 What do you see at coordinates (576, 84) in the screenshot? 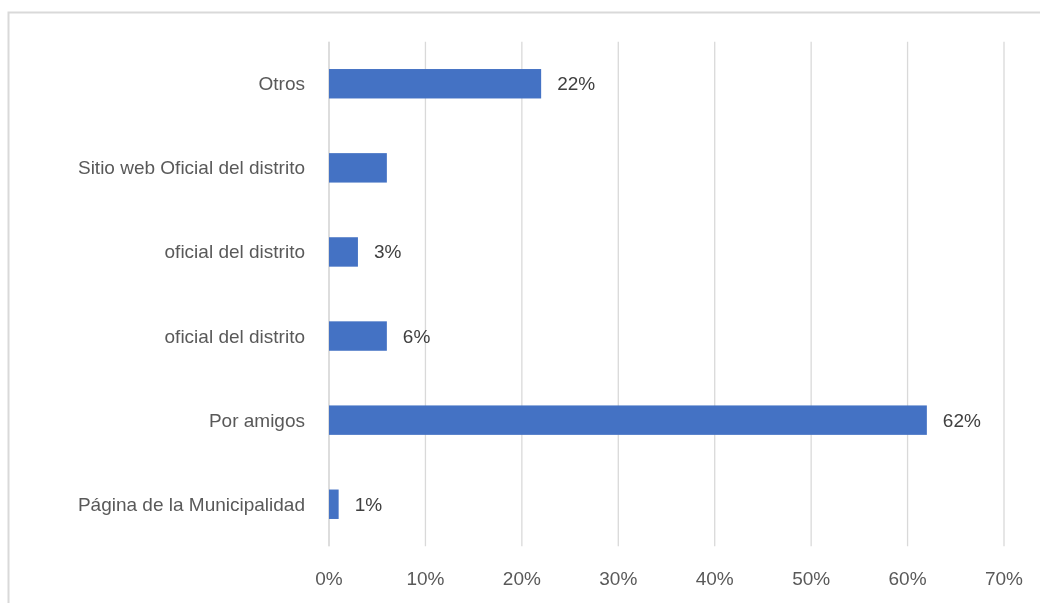
I see `data-label: 22%` at bounding box center [576, 84].